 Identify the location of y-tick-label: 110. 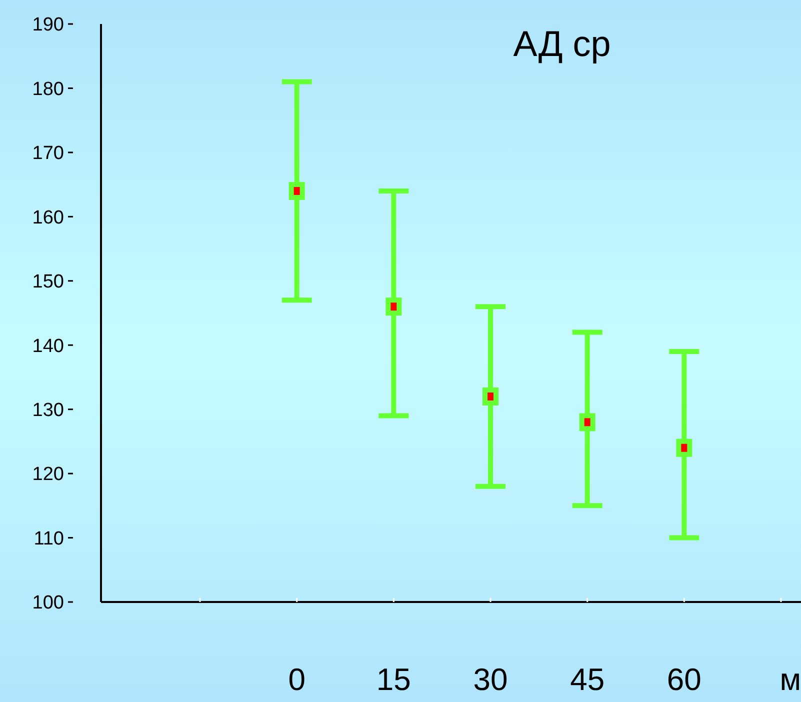
(49, 539).